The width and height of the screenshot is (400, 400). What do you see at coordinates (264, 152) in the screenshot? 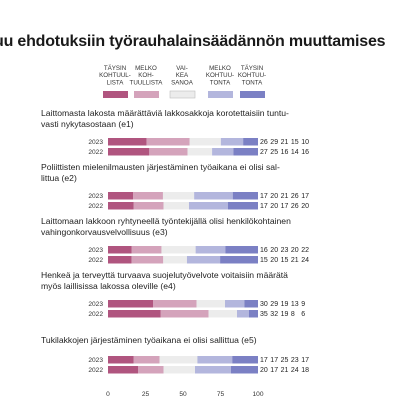
I see `value-label: 27` at bounding box center [264, 152].